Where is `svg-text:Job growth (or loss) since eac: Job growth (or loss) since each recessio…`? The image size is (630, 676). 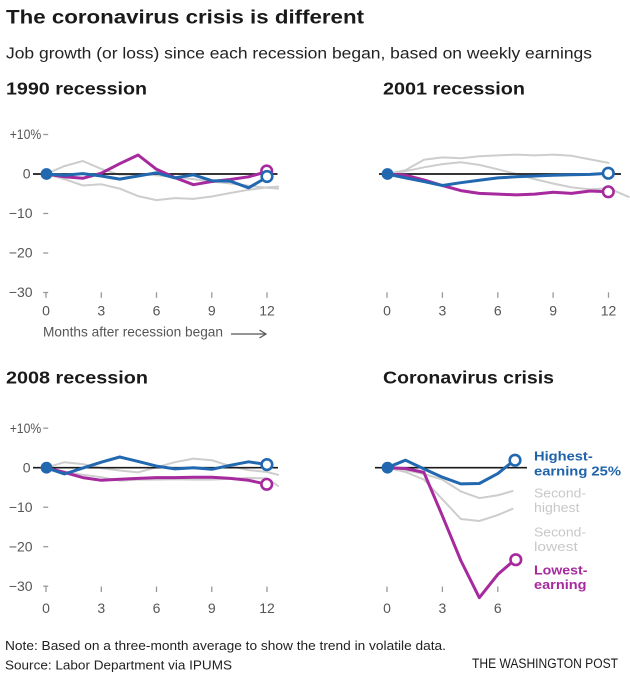
svg-text:Job growth (or loss) since eac: Job growth (or loss) since each recessio… is located at coordinates (299, 54).